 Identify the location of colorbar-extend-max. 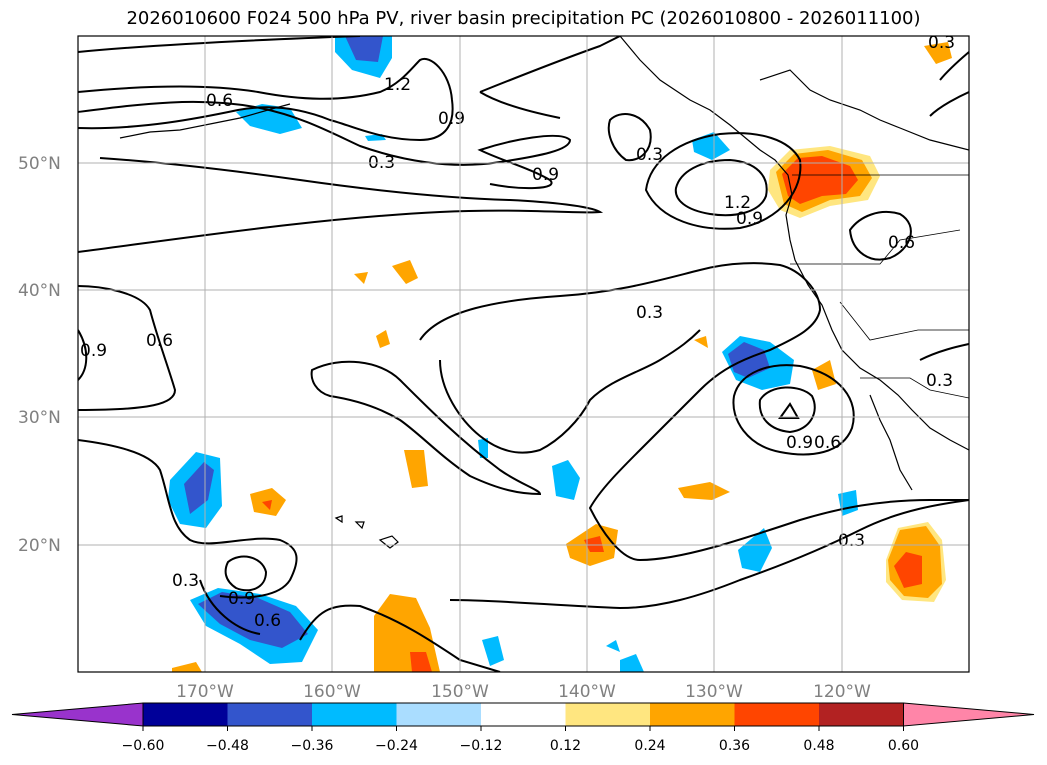
(969, 714).